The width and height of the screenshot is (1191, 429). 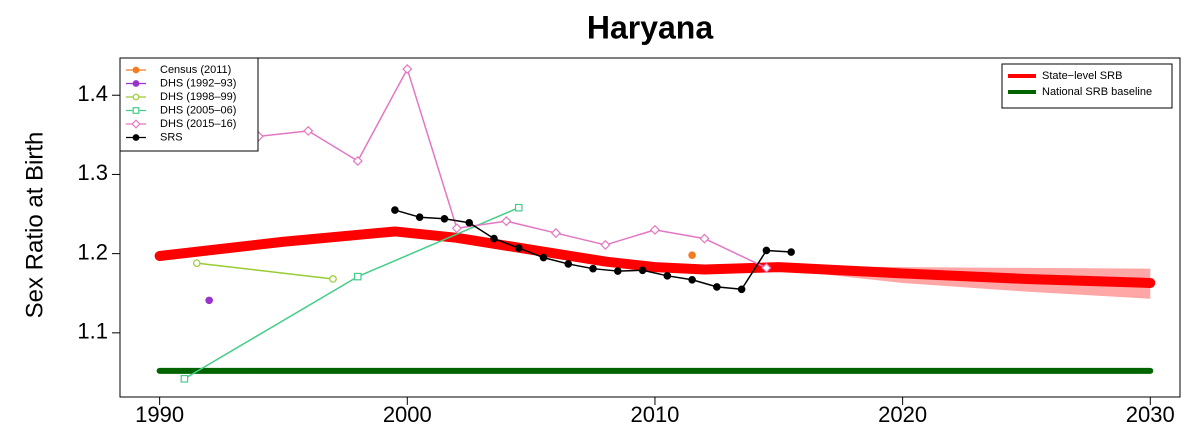 What do you see at coordinates (92, 331) in the screenshot?
I see `y-tick-label: 1.1` at bounding box center [92, 331].